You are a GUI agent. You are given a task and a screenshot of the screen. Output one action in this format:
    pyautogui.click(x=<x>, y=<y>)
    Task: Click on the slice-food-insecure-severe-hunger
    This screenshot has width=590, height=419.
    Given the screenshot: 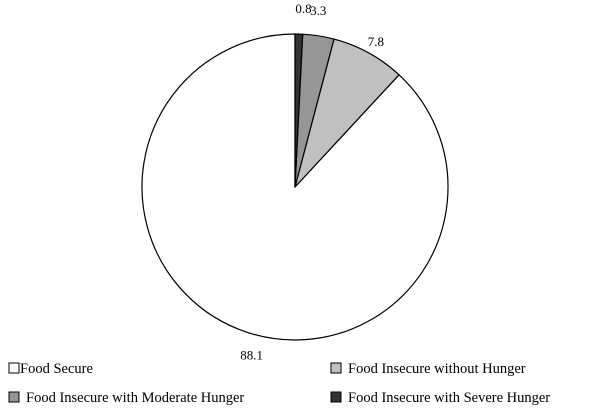 What is the action you would take?
    pyautogui.click(x=299, y=110)
    